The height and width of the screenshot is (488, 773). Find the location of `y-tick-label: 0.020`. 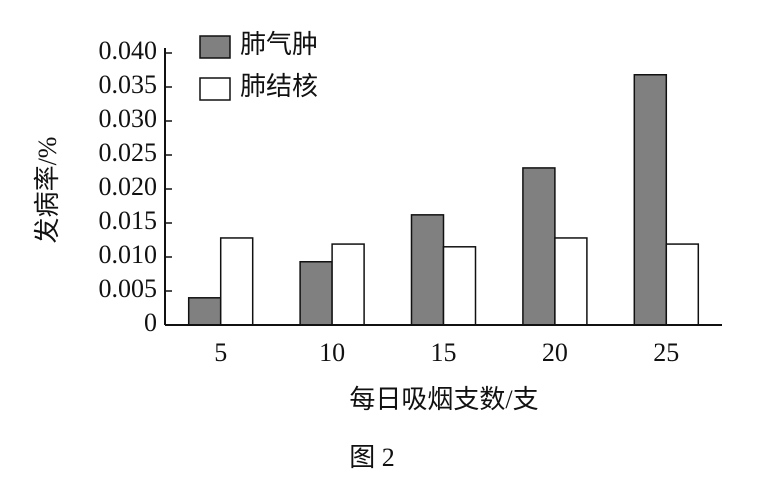

y-tick-label: 0.020 is located at coordinates (128, 186).